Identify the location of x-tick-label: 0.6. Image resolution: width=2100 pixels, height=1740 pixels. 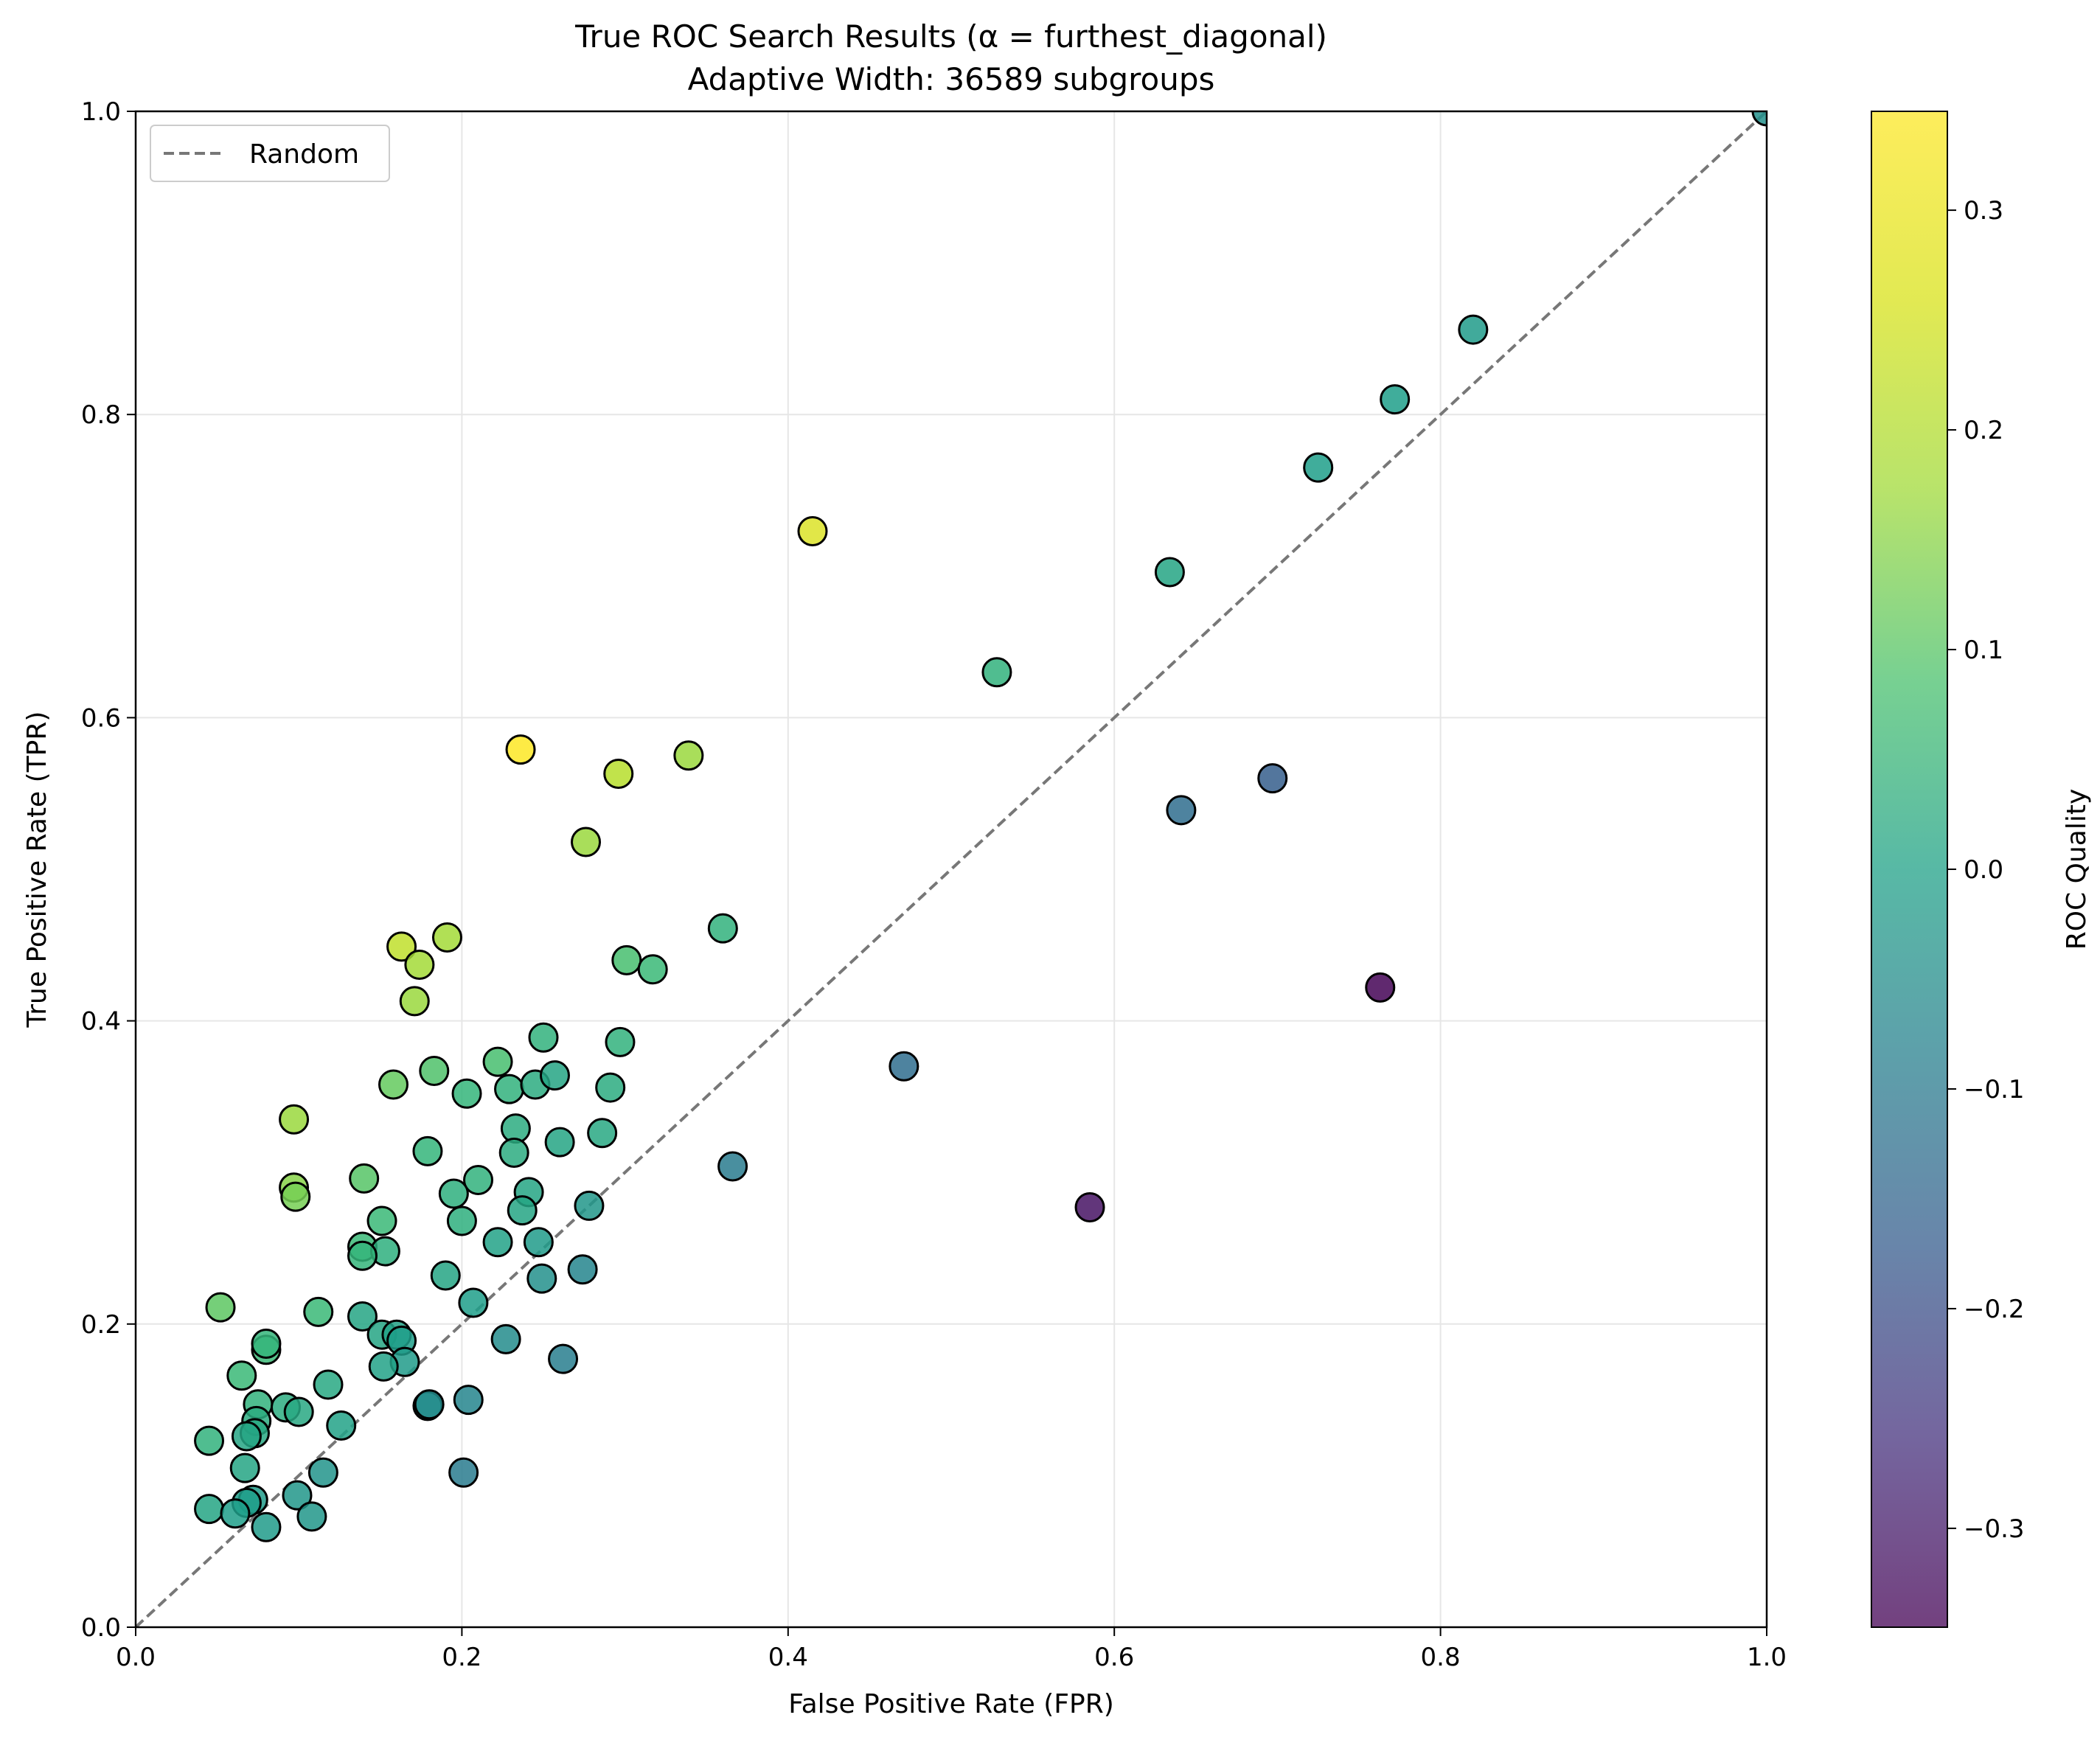
(1114, 1657).